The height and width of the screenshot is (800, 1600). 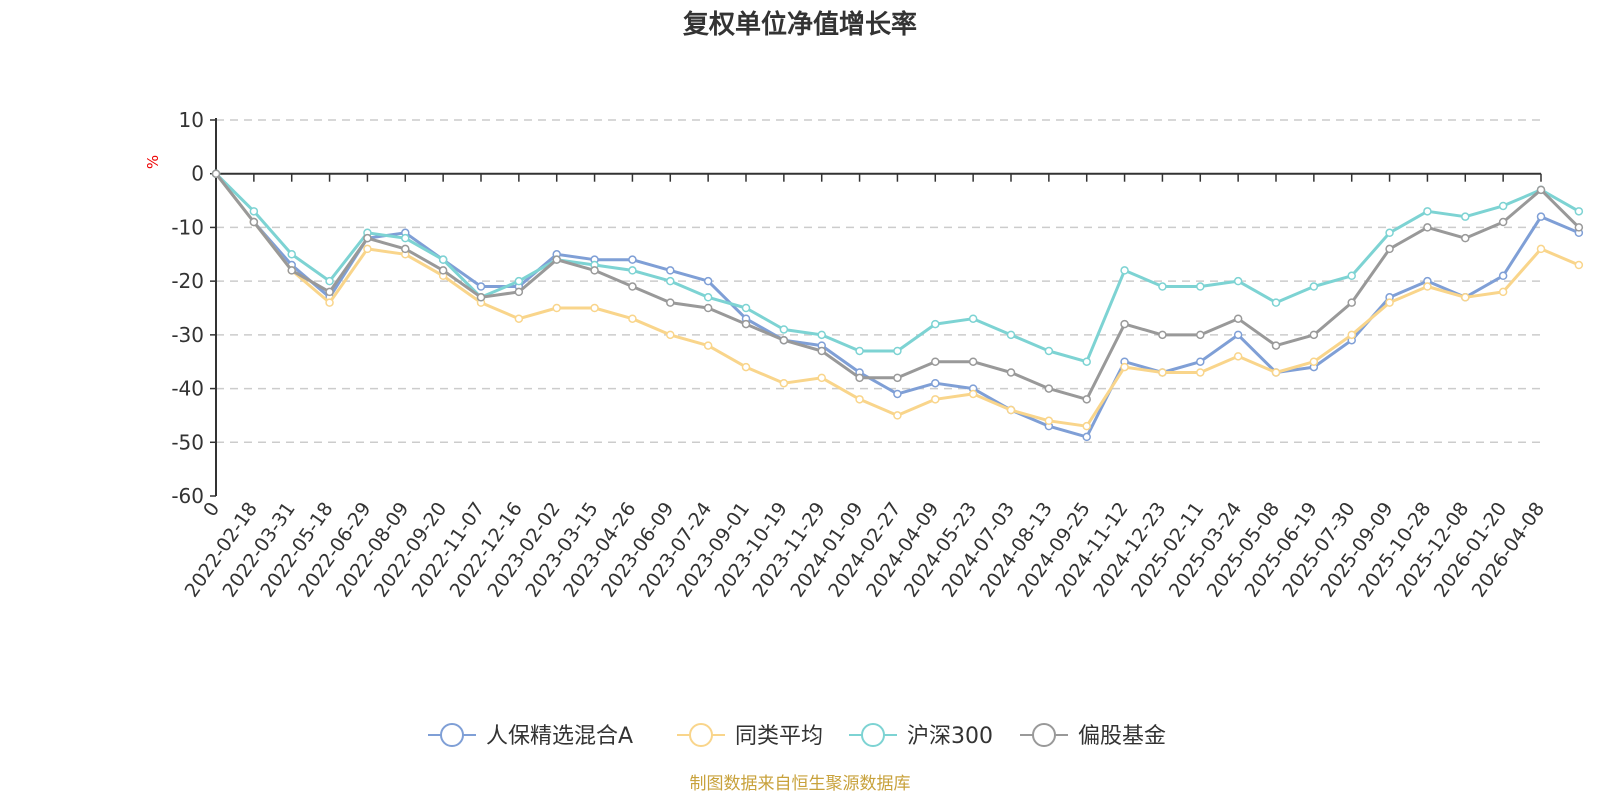 I want to click on legend-item-0: 人保精选混合A, so click(x=530, y=736).